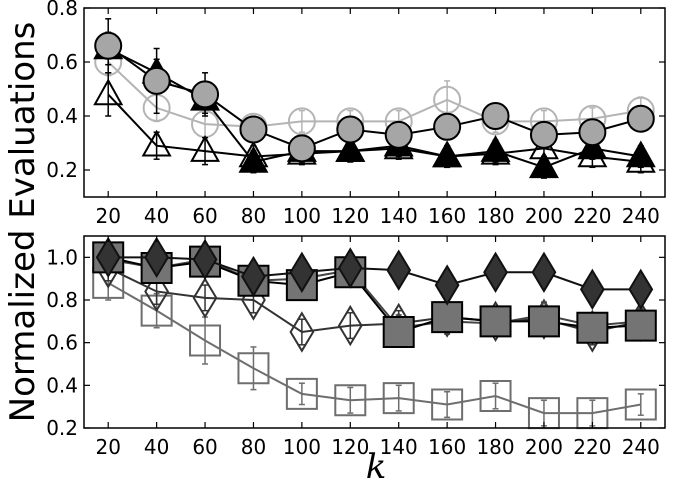 The width and height of the screenshot is (675, 489). I want to click on y-tick-label-0-2: 0.6, so click(62, 62).